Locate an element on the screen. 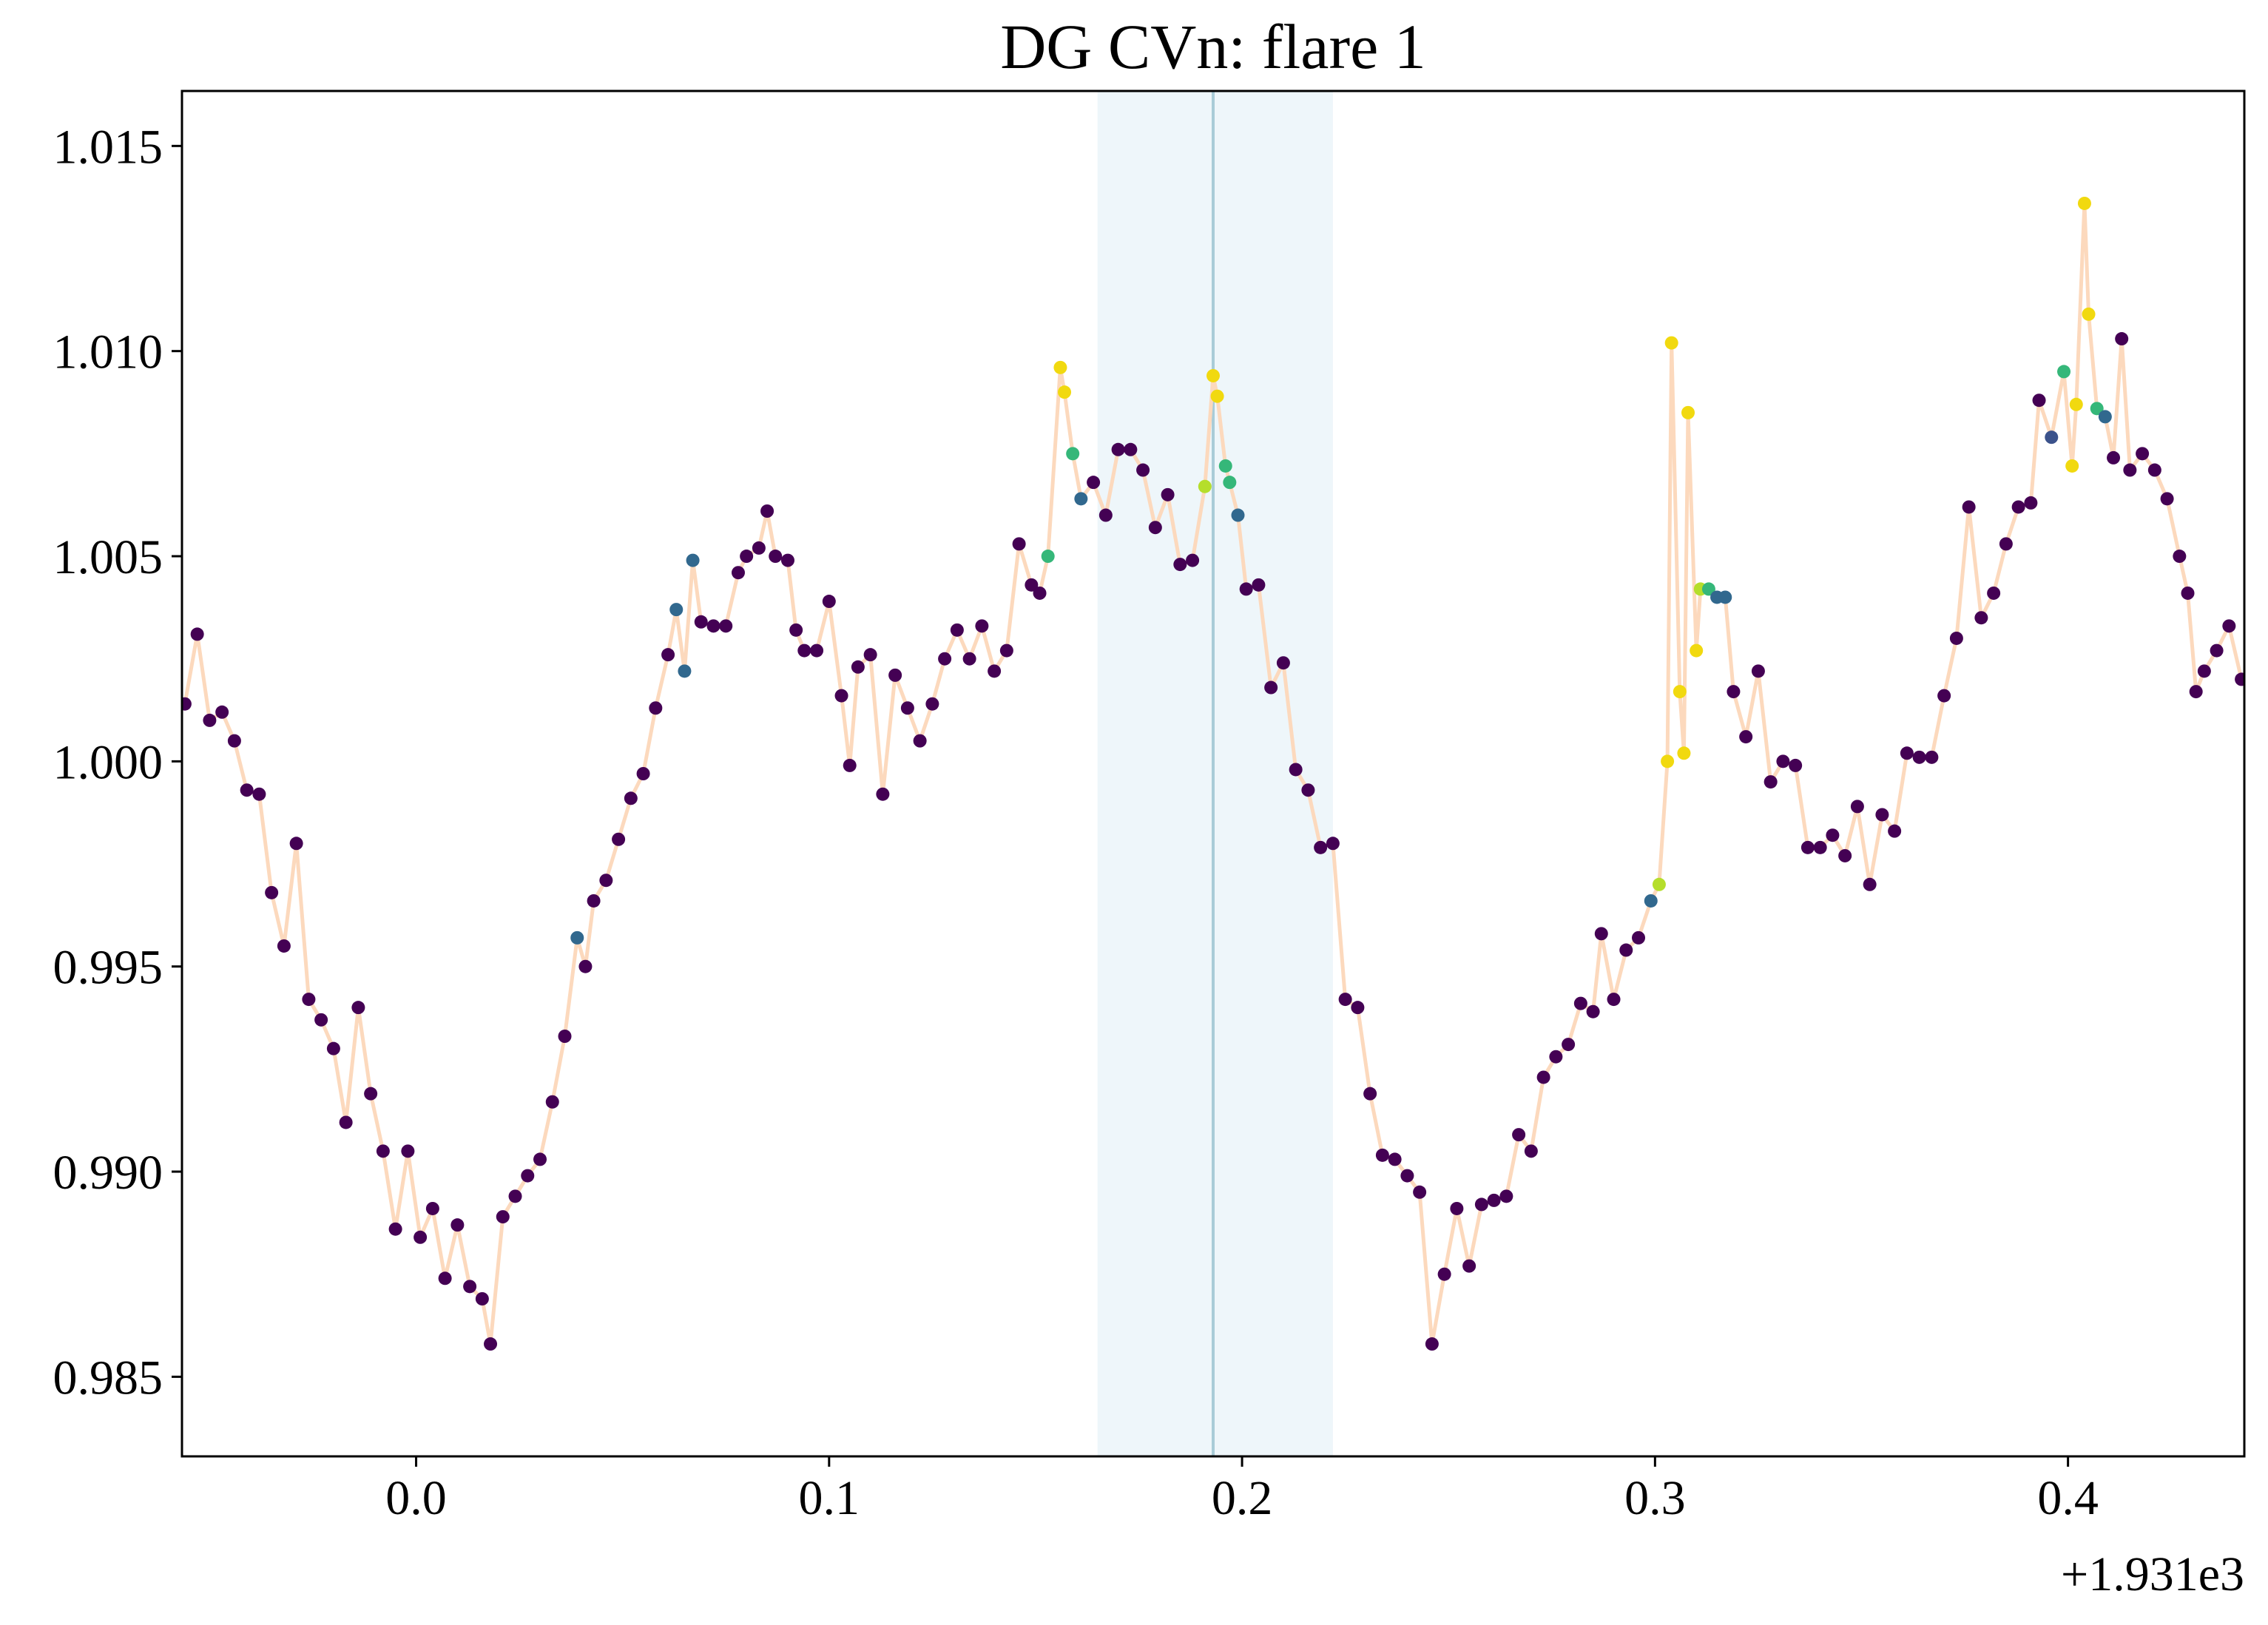  y-tick-label: 0.995 is located at coordinates (108, 968).